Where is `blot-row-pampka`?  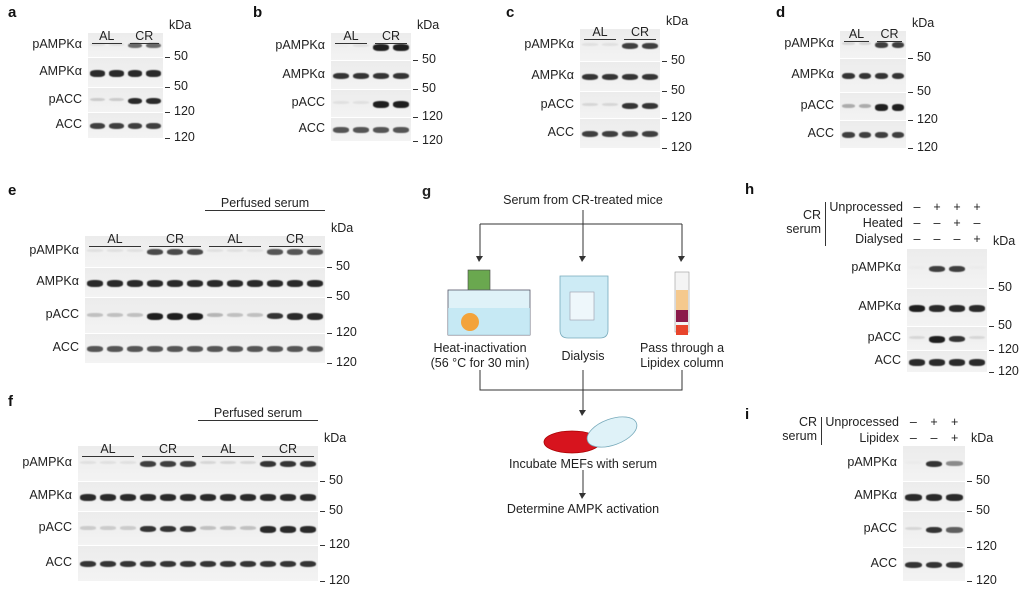 blot-row-pampka is located at coordinates (934, 463).